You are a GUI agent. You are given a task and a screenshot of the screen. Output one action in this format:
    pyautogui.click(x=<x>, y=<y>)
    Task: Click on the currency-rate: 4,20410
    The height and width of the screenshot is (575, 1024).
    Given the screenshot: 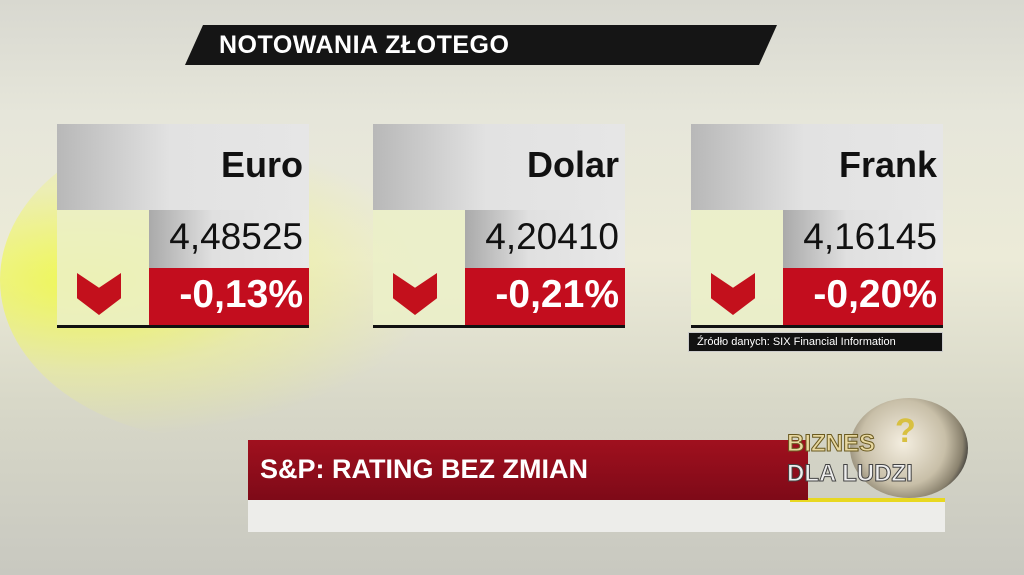 What is the action you would take?
    pyautogui.click(x=552, y=236)
    